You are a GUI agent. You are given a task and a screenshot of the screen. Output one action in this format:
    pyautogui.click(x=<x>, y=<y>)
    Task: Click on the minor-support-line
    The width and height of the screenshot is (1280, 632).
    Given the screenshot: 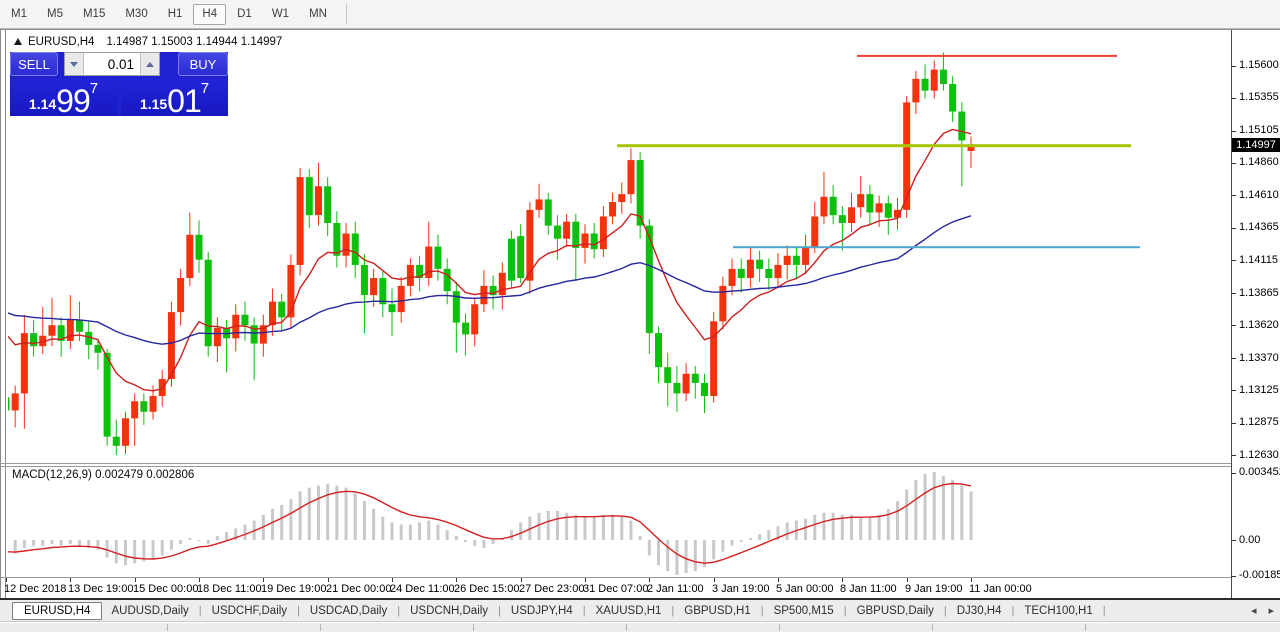 What is the action you would take?
    pyautogui.click(x=936, y=247)
    